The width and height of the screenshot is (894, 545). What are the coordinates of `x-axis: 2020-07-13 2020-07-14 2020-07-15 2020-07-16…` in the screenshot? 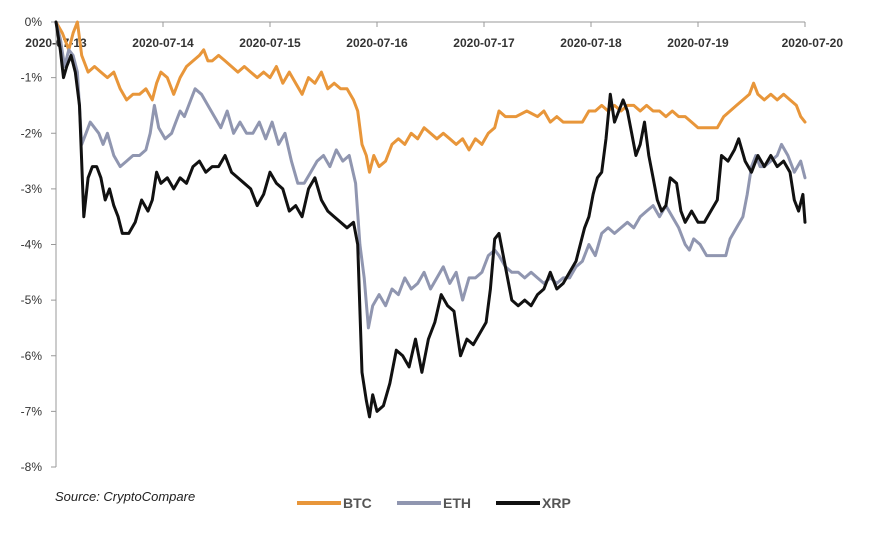 It's located at (434, 35).